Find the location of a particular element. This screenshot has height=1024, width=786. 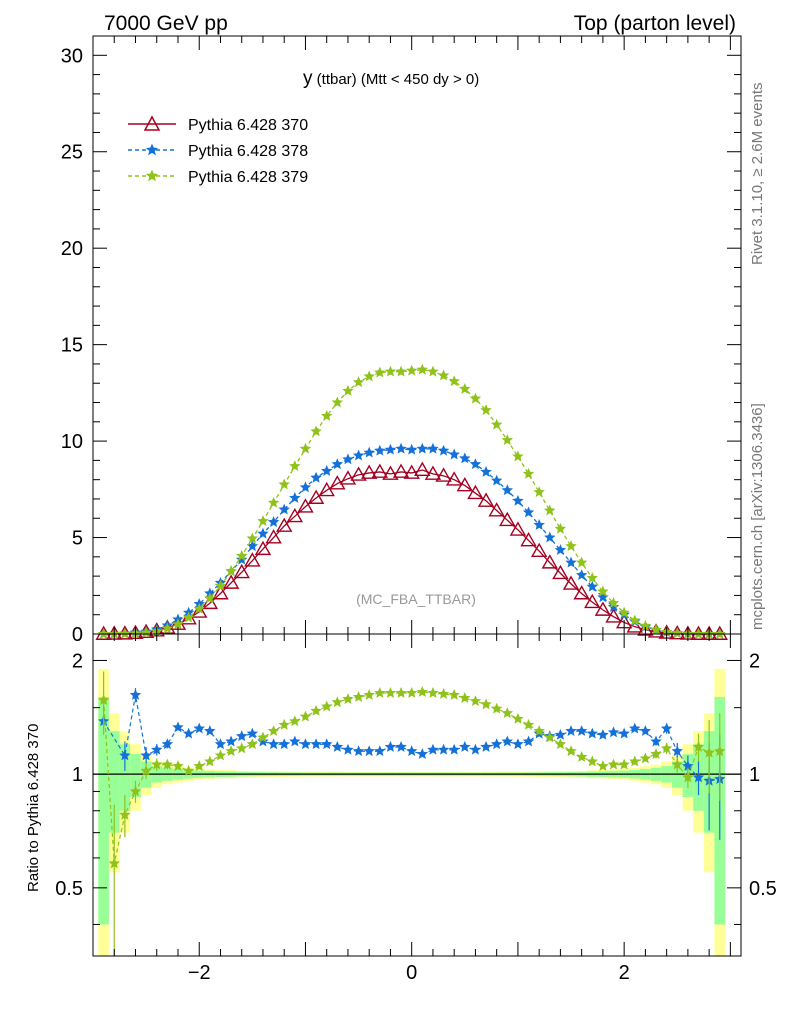

main-ytick-label: 20 is located at coordinates (72, 249).